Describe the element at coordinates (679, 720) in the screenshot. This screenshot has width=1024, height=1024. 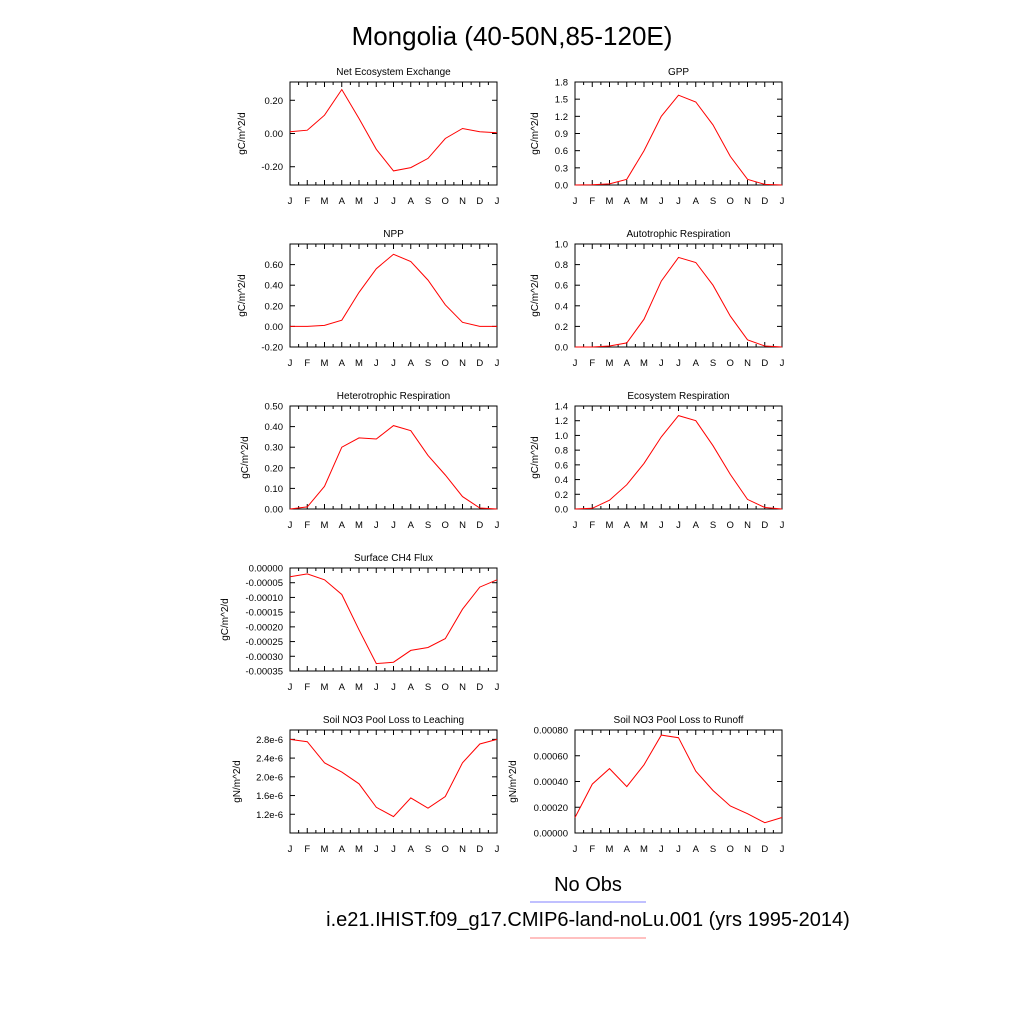
I see `panel-title: Soil NO3 Pool Loss to Runoff` at that location.